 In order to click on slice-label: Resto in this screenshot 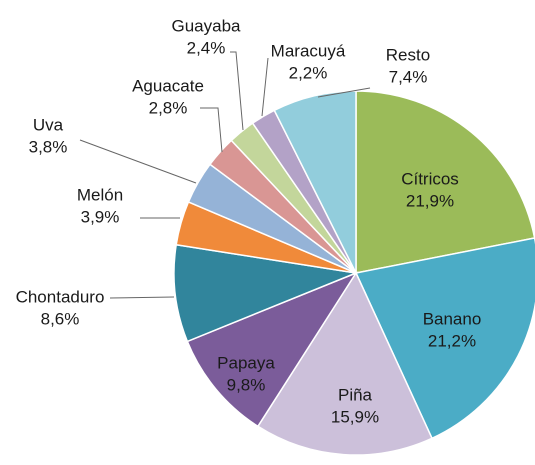, I will do `click(408, 54)`.